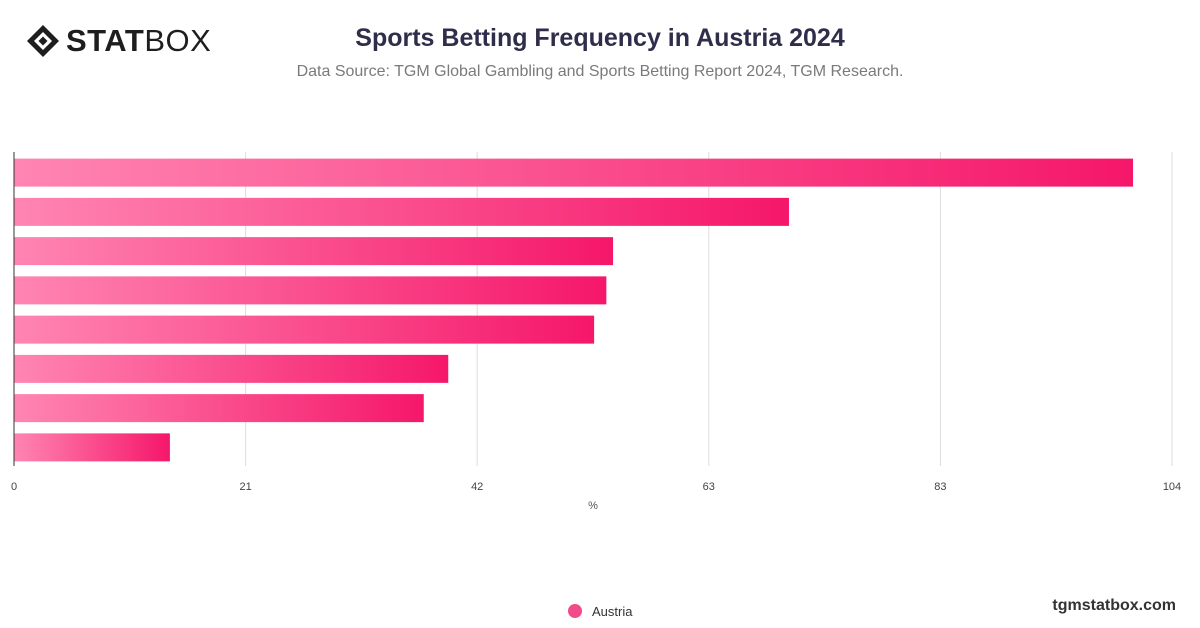  Describe the element at coordinates (1172, 487) in the screenshot. I see `x-tick-label: 104` at that location.